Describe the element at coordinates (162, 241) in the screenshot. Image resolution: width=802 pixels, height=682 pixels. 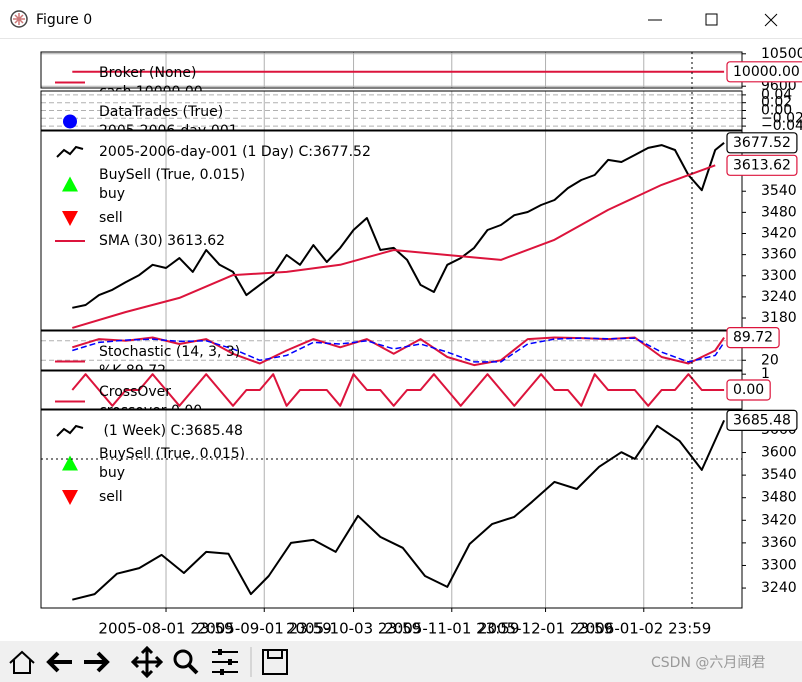
I see `legend-label: SMA (30) 3613.62` at that location.